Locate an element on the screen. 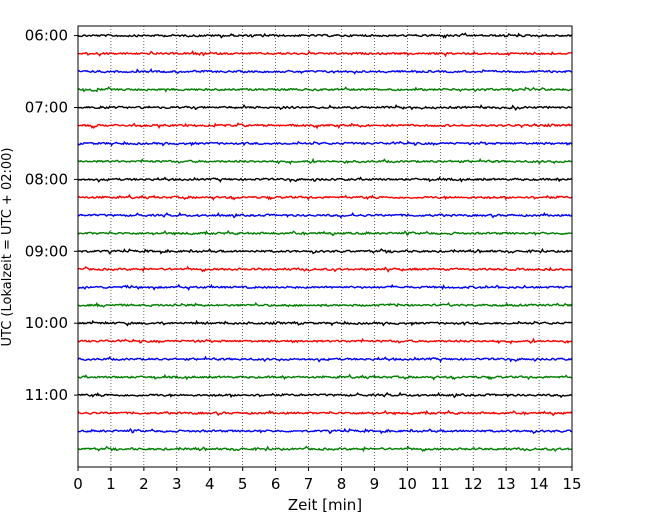 The height and width of the screenshot is (524, 650). x-tick-label-7: 7 is located at coordinates (309, 484).